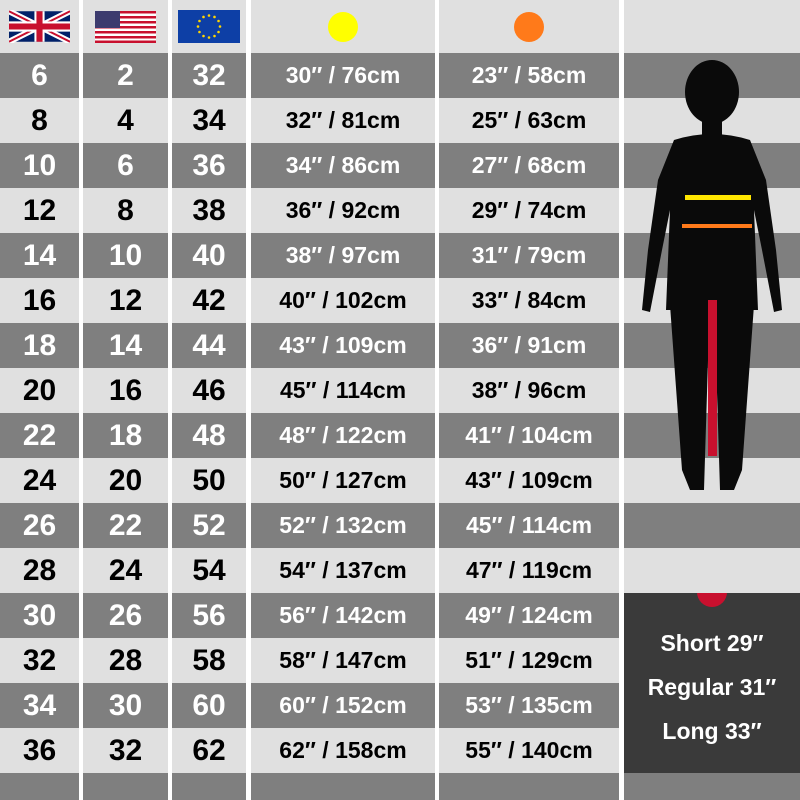 The height and width of the screenshot is (800, 800). I want to click on hip-cell: 40″ / 102cm, so click(343, 300).